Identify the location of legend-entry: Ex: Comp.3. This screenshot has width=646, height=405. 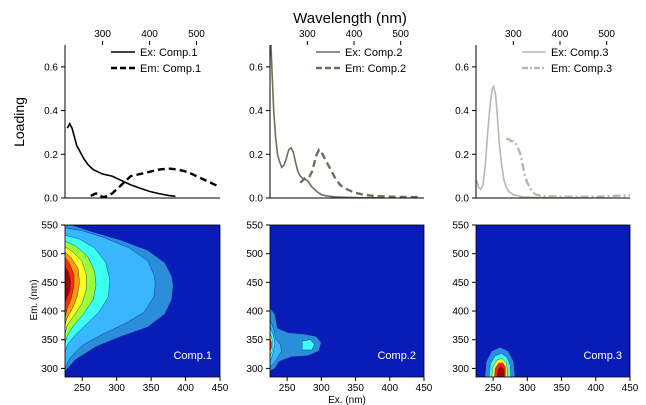
(579, 53).